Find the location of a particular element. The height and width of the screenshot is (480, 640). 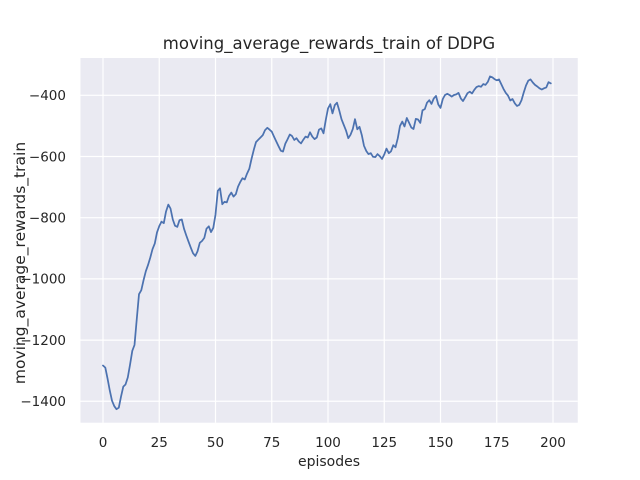

x-tick-labels: 0 25 50 75 100 125 150 175 200 is located at coordinates (332, 443).